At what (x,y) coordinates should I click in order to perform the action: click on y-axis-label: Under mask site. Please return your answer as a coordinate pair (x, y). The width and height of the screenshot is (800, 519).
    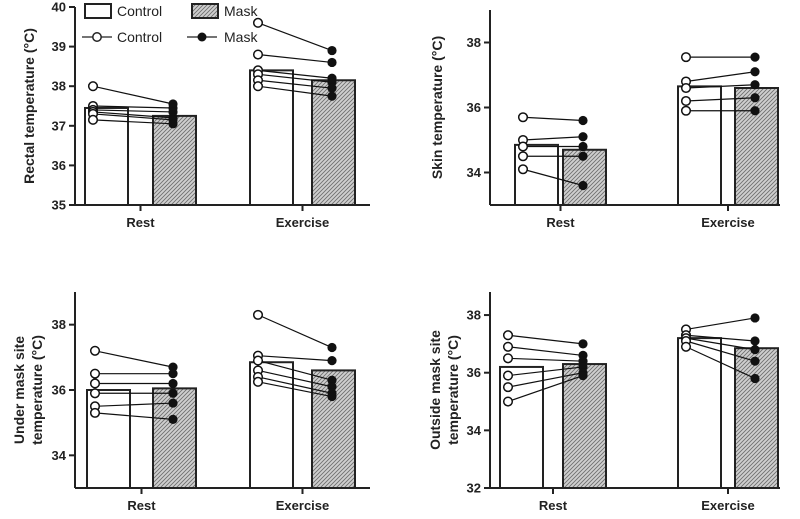
    Looking at the image, I should click on (19, 390).